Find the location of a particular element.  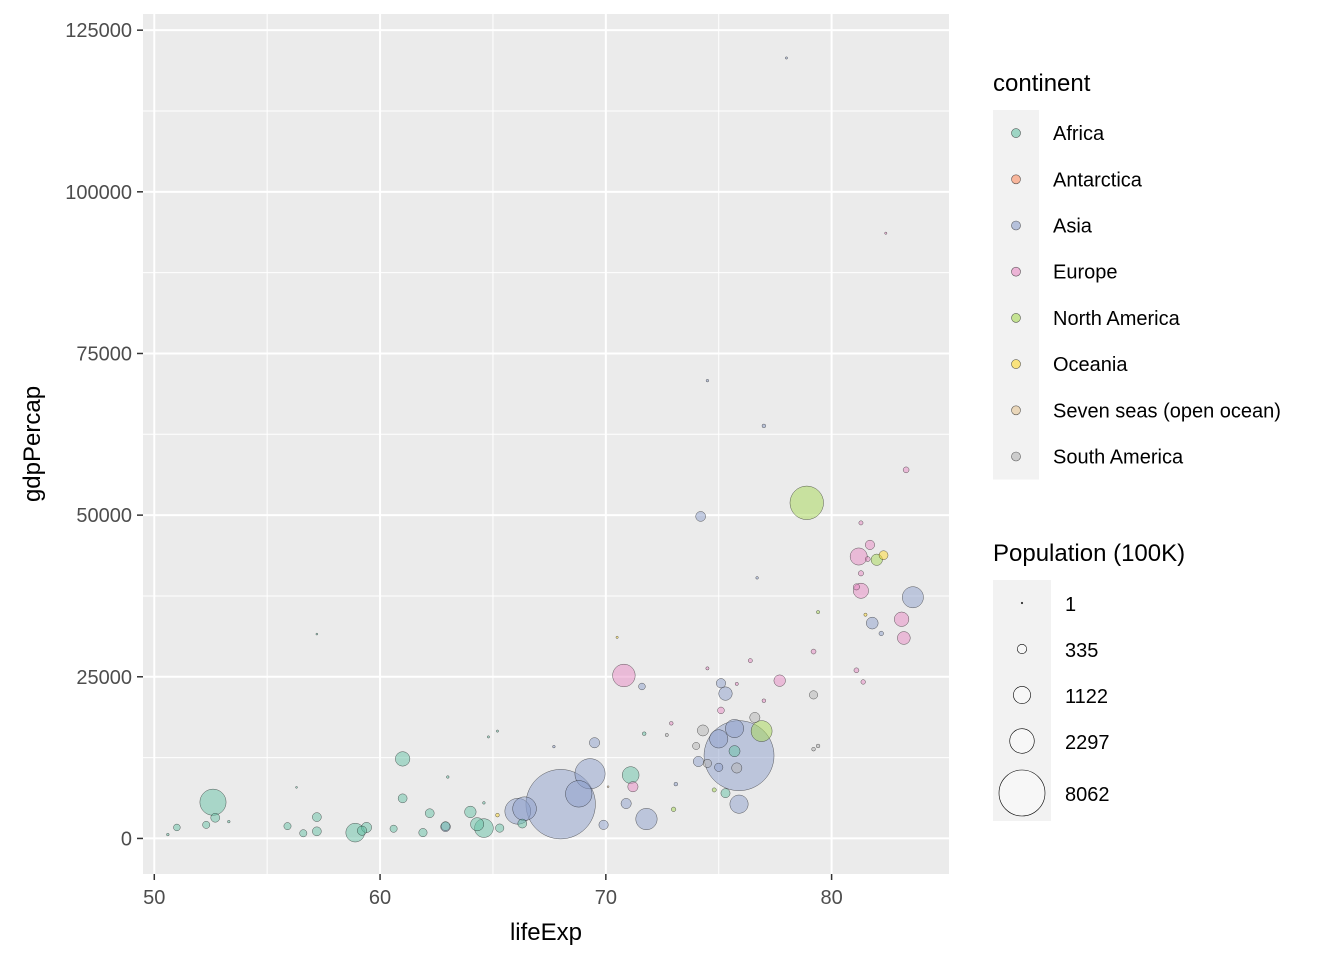

color-legend-label: Asia is located at coordinates (1073, 227).